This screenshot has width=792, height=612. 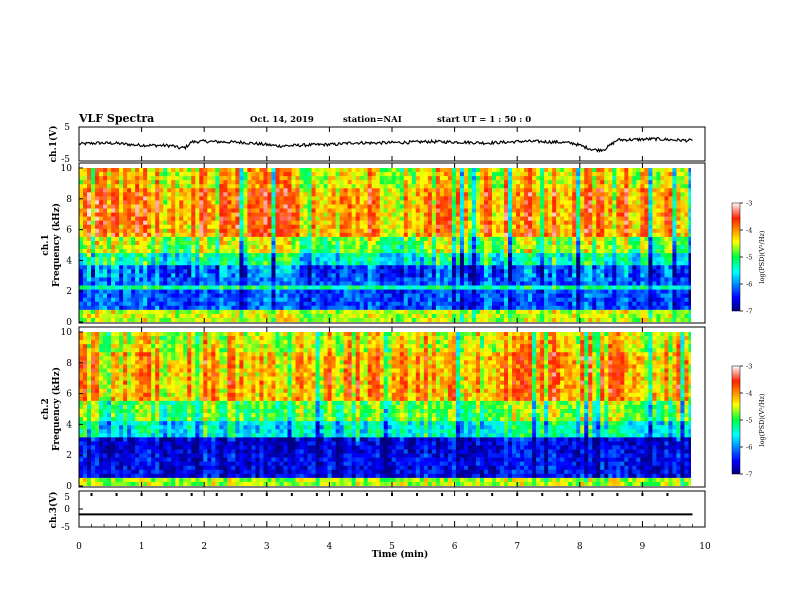 I want to click on start-time-label: start UT = 1 : 50 : 0, so click(x=484, y=120).